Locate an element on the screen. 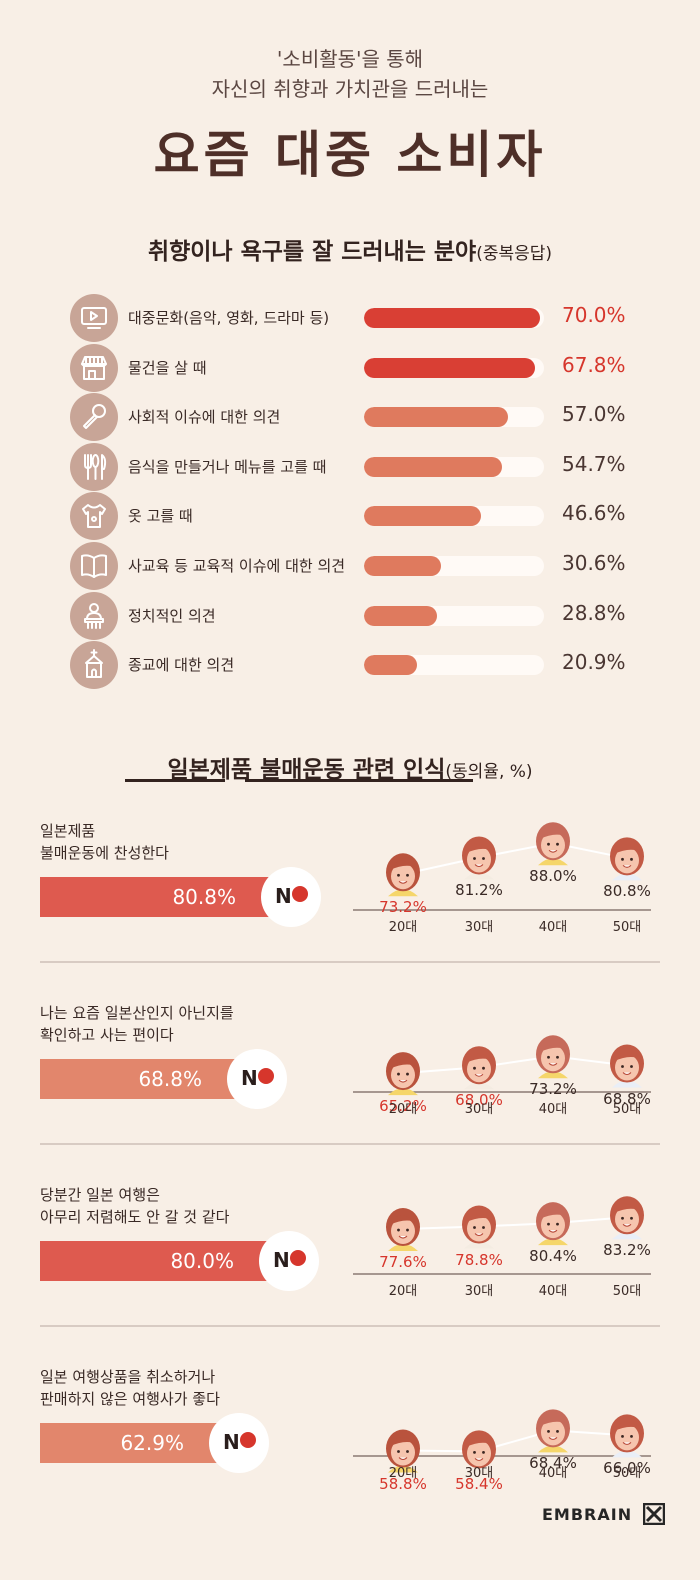 This screenshot has height=1580, width=700. logo-text: EMBRAIN is located at coordinates (587, 1514).